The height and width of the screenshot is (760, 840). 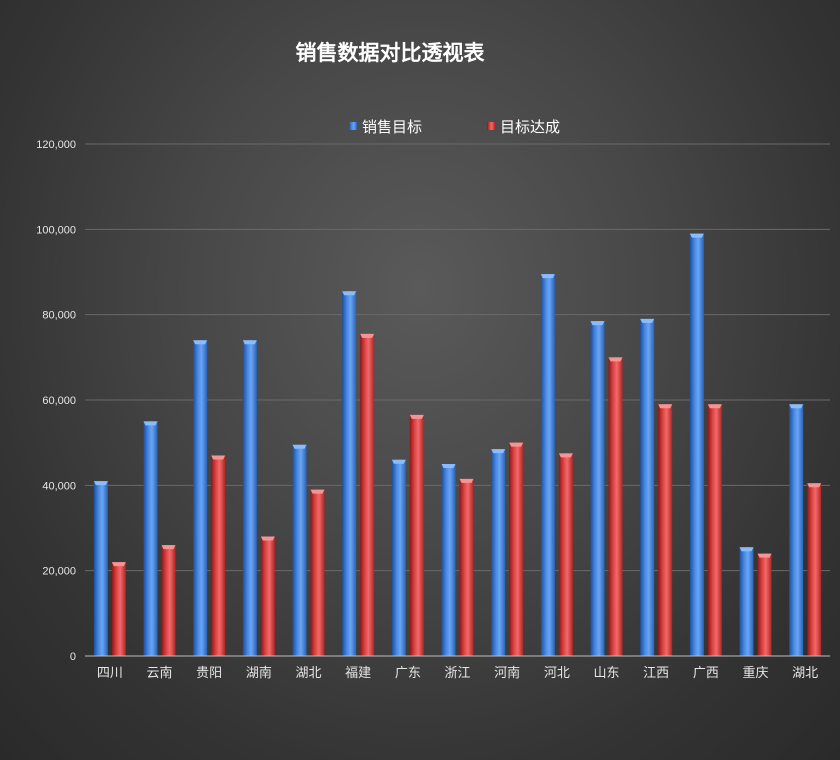 What do you see at coordinates (358, 673) in the screenshot?
I see `x-category-label: 福建` at bounding box center [358, 673].